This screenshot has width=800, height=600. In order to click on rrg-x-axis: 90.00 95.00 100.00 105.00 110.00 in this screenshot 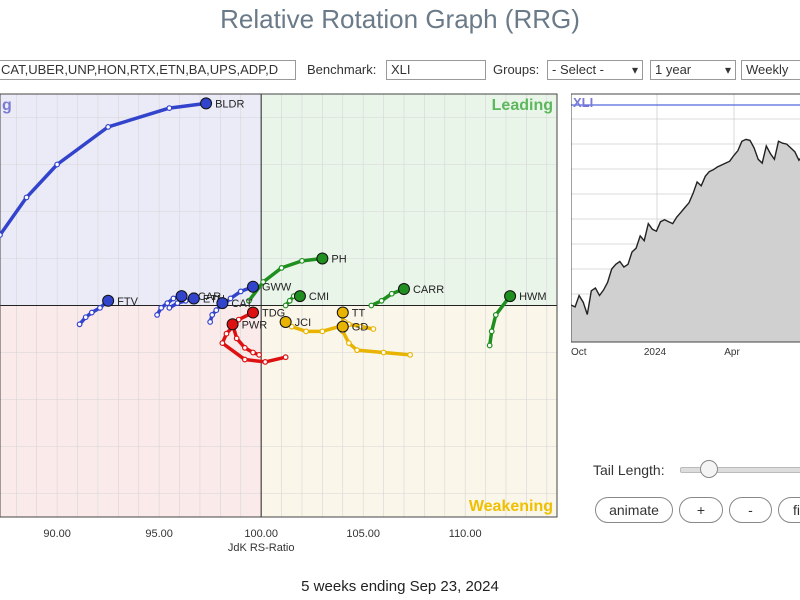, I will do `click(262, 534)`.